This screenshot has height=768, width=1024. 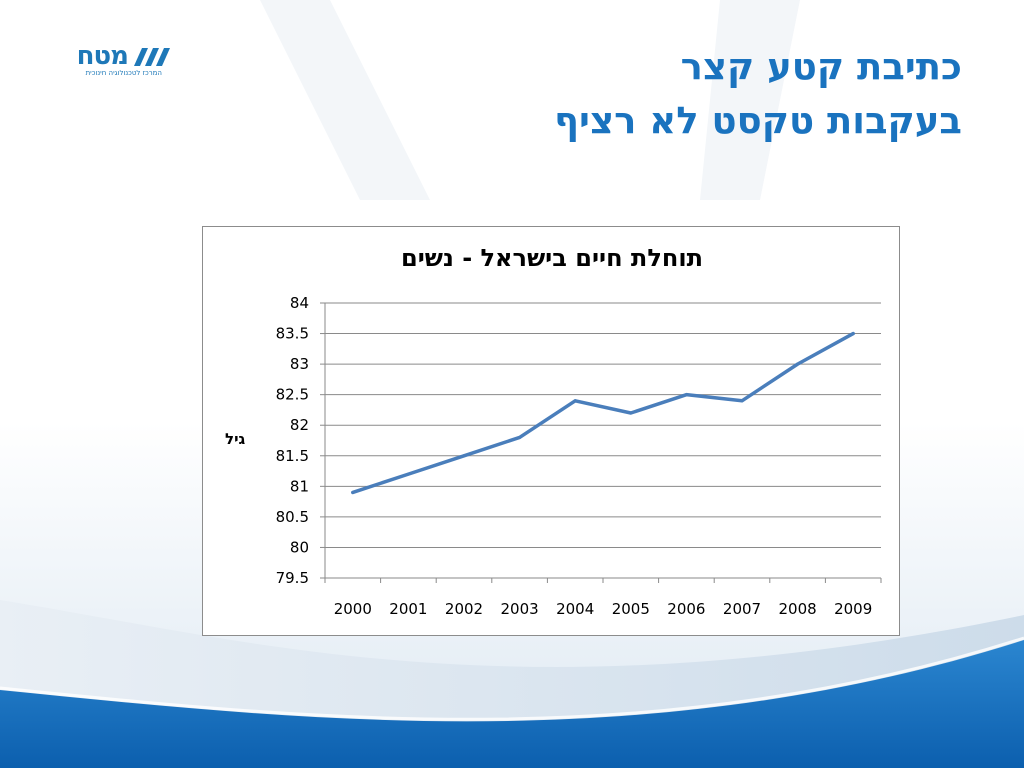 I want to click on y-tick-label: 80.5, so click(x=292, y=517).